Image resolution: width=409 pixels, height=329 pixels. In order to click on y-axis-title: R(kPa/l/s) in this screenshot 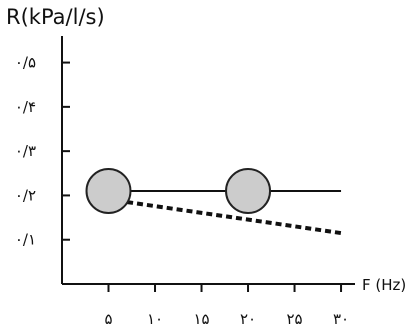, I will do `click(55, 17)`.